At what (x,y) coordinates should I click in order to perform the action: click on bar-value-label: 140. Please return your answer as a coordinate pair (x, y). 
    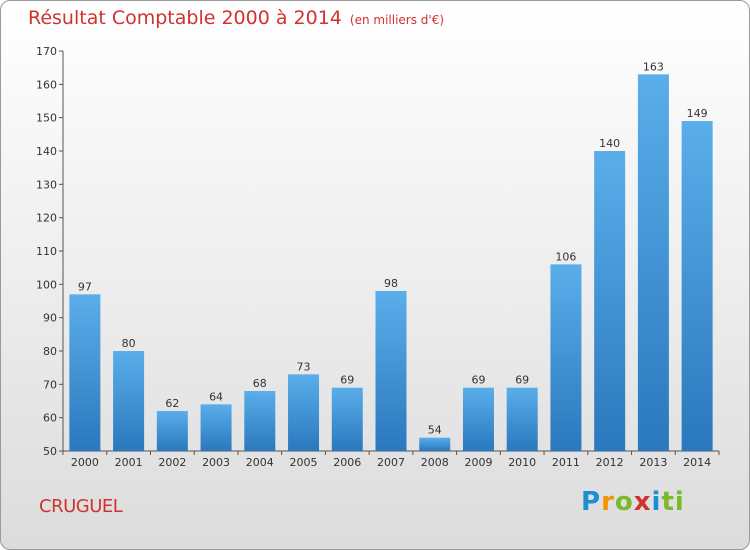
    Looking at the image, I should click on (609, 143).